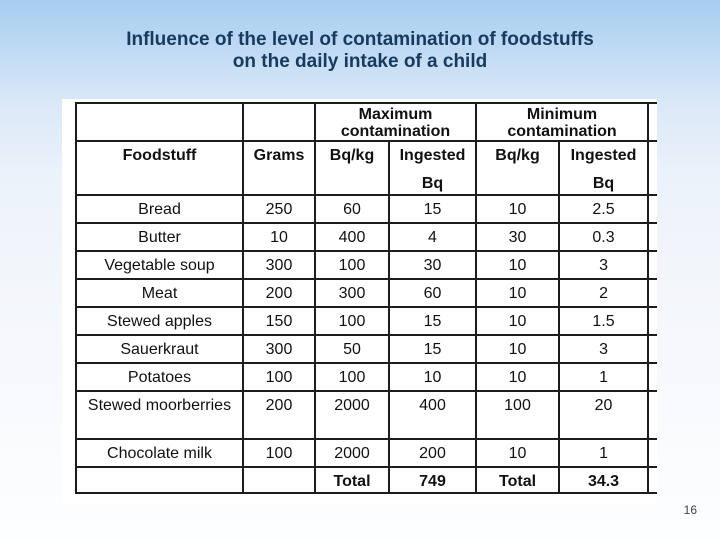 The image size is (720, 540). I want to click on max-bqkg-cell: 60, so click(352, 209).